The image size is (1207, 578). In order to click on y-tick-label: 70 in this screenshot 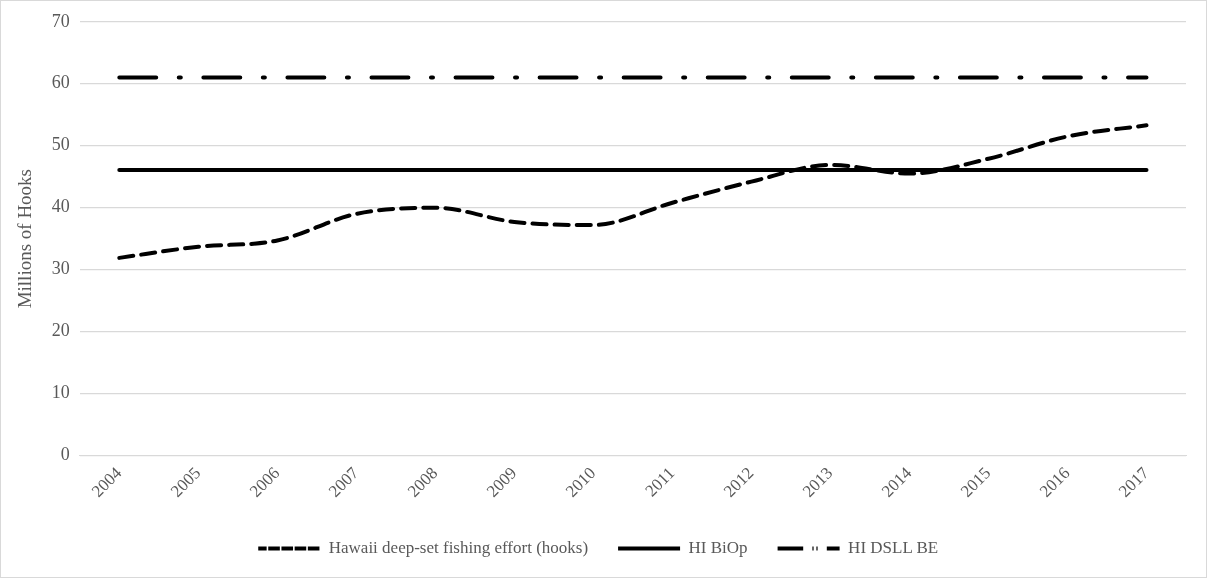, I will do `click(60, 20)`.